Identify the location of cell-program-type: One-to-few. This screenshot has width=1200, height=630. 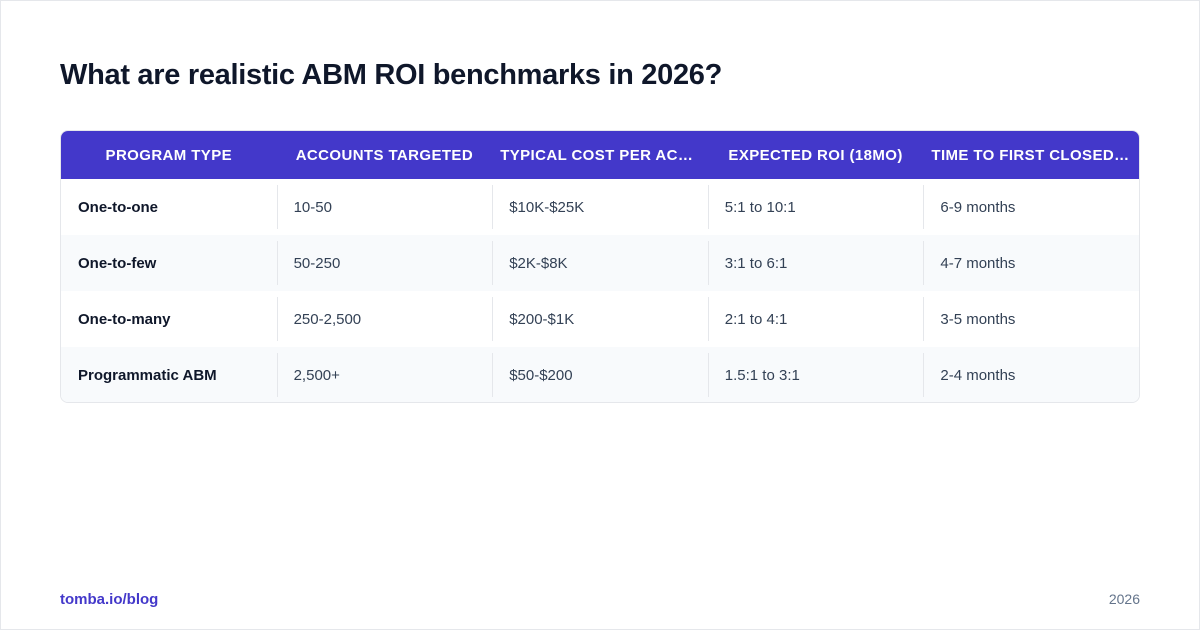
(117, 263).